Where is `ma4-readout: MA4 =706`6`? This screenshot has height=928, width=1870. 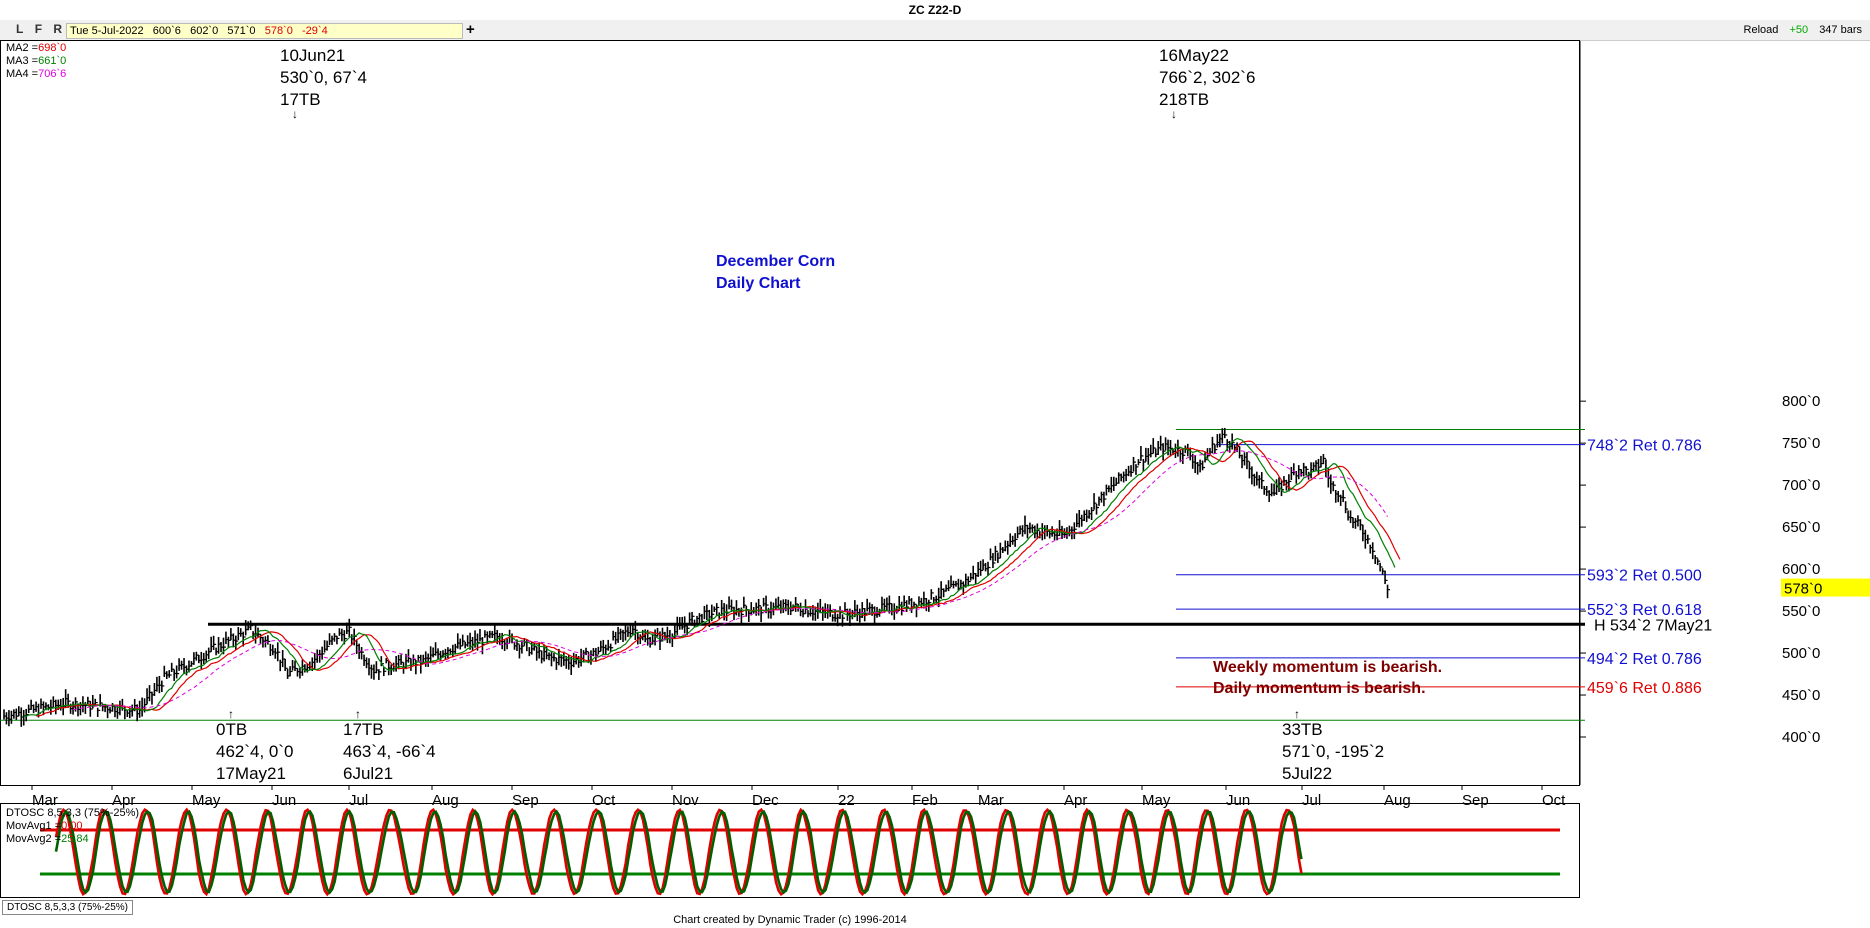
ma4-readout: MA4 =706`6 is located at coordinates (36, 74).